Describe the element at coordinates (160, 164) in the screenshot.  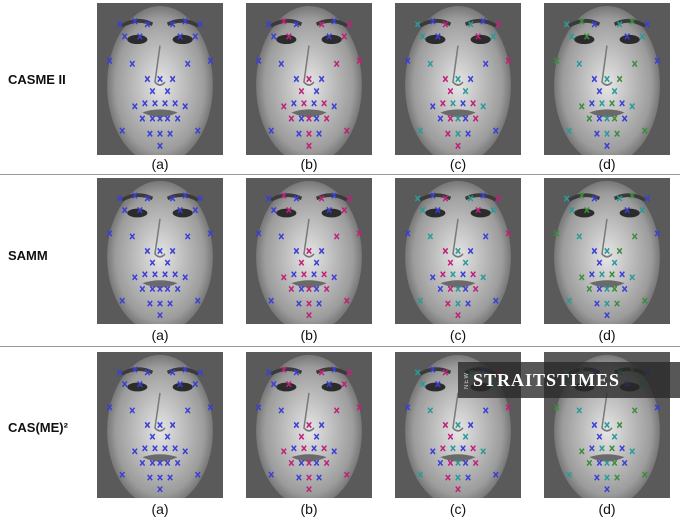
I see `caption: (a)` at that location.